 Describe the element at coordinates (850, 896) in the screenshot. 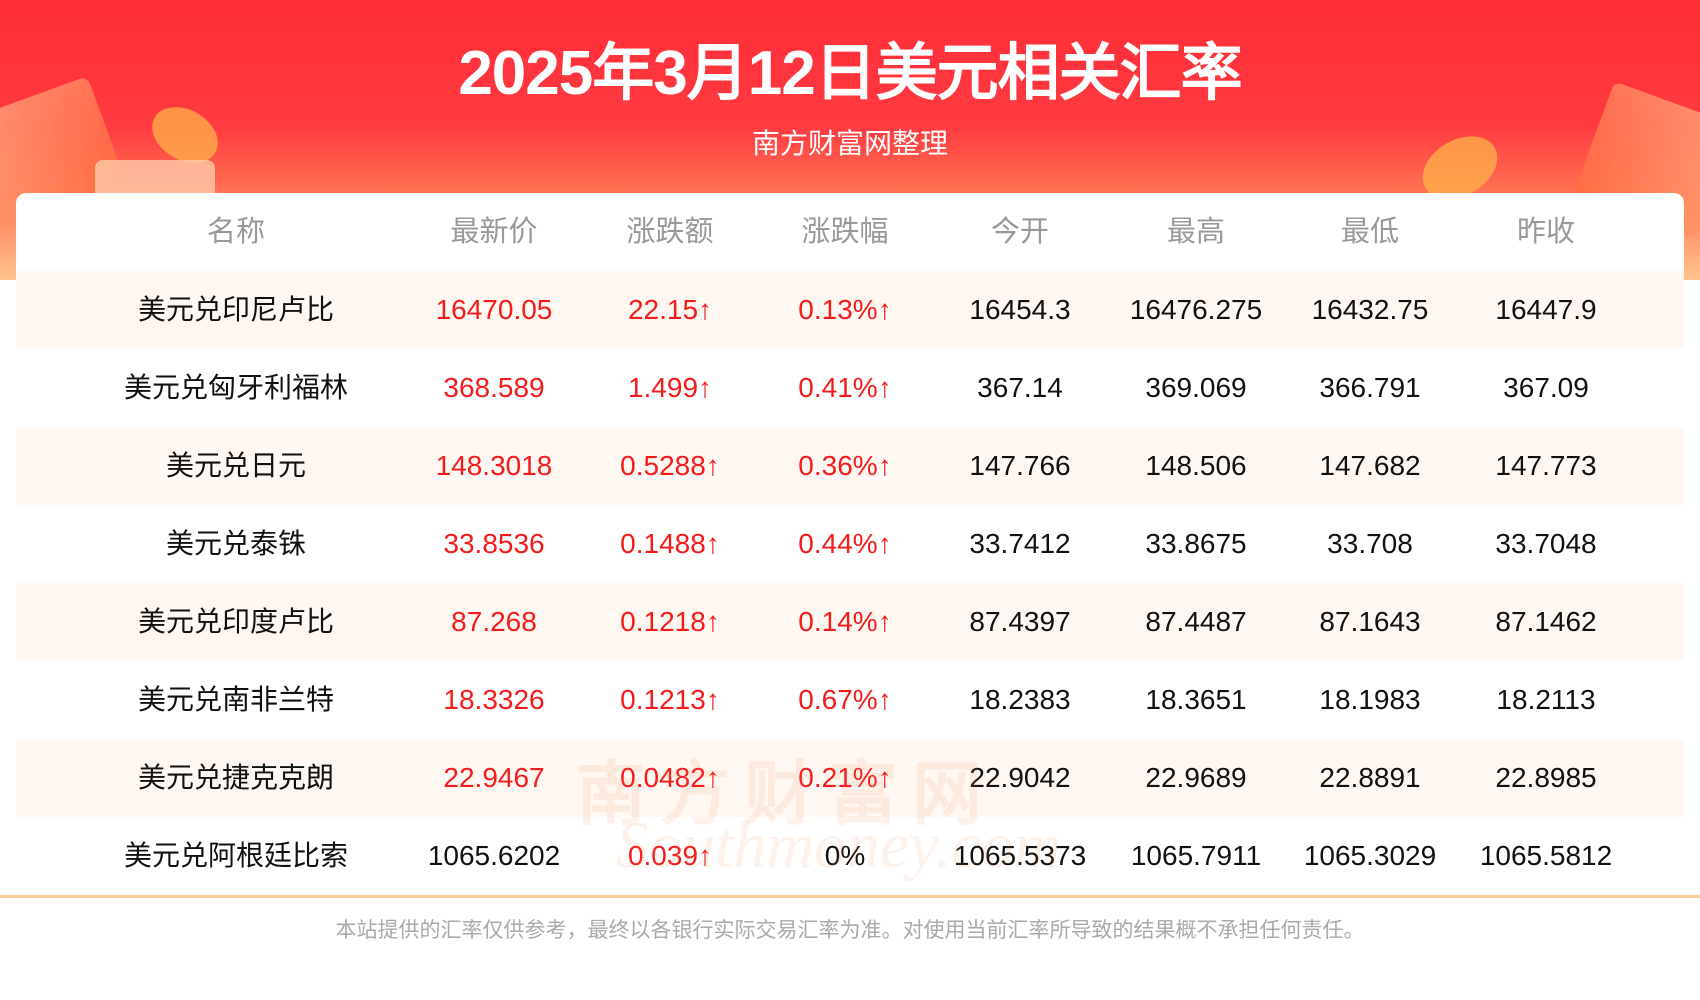

I see `divider` at that location.